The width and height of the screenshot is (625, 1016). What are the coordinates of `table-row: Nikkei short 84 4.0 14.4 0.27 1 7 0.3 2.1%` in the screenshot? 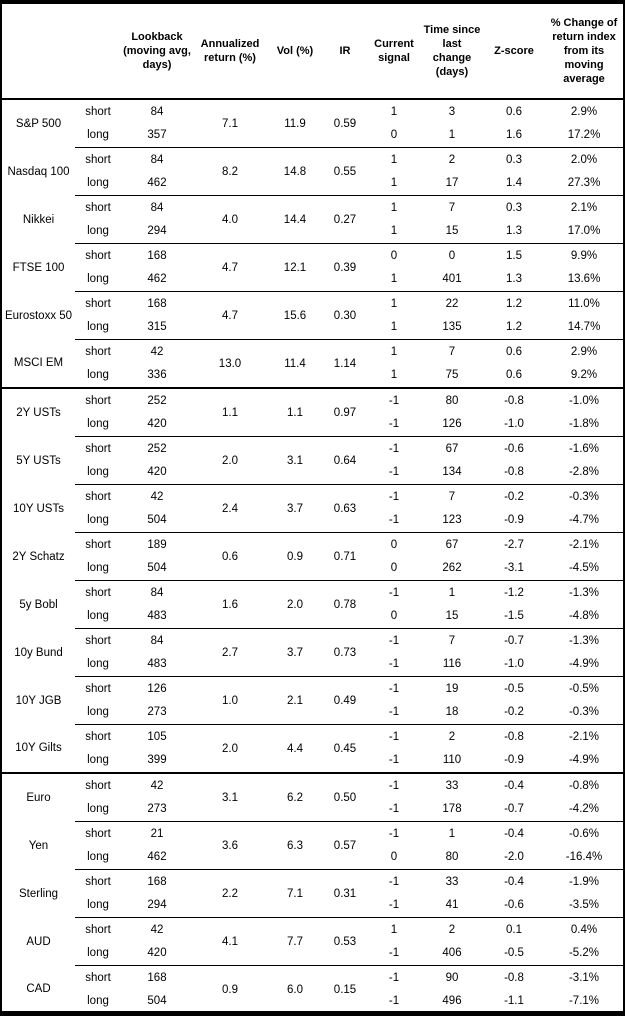 It's located at (312, 219).